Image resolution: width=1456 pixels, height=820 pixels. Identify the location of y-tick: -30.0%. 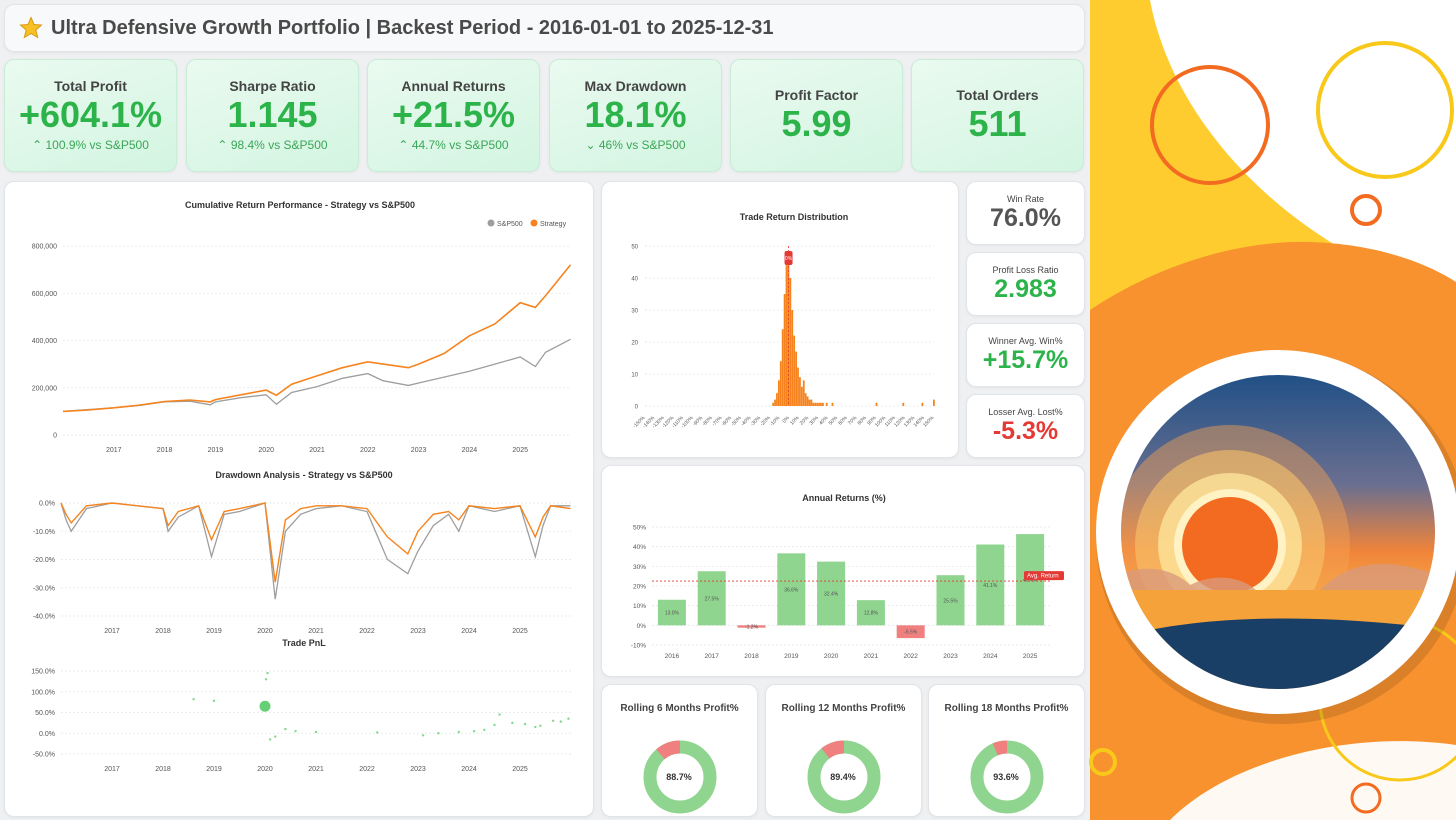
(44, 588).